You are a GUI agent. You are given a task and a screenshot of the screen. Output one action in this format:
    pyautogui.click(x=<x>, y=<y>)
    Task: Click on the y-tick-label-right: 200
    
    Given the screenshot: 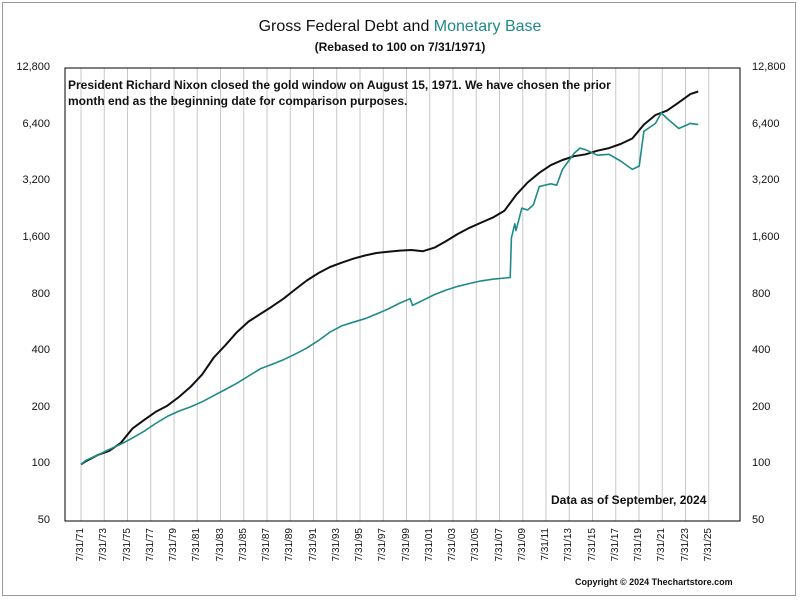 What is the action you would take?
    pyautogui.click(x=761, y=406)
    